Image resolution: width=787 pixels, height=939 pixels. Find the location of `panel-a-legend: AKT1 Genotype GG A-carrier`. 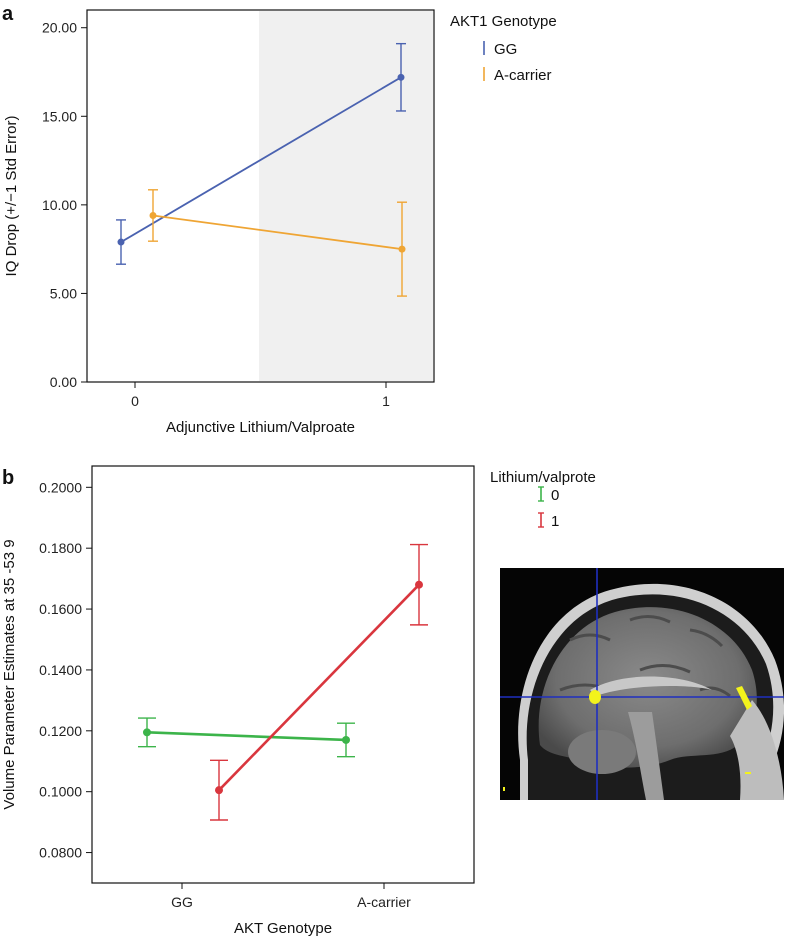

panel-a-legend: AKT1 Genotype GG A-carrier is located at coordinates (503, 48).